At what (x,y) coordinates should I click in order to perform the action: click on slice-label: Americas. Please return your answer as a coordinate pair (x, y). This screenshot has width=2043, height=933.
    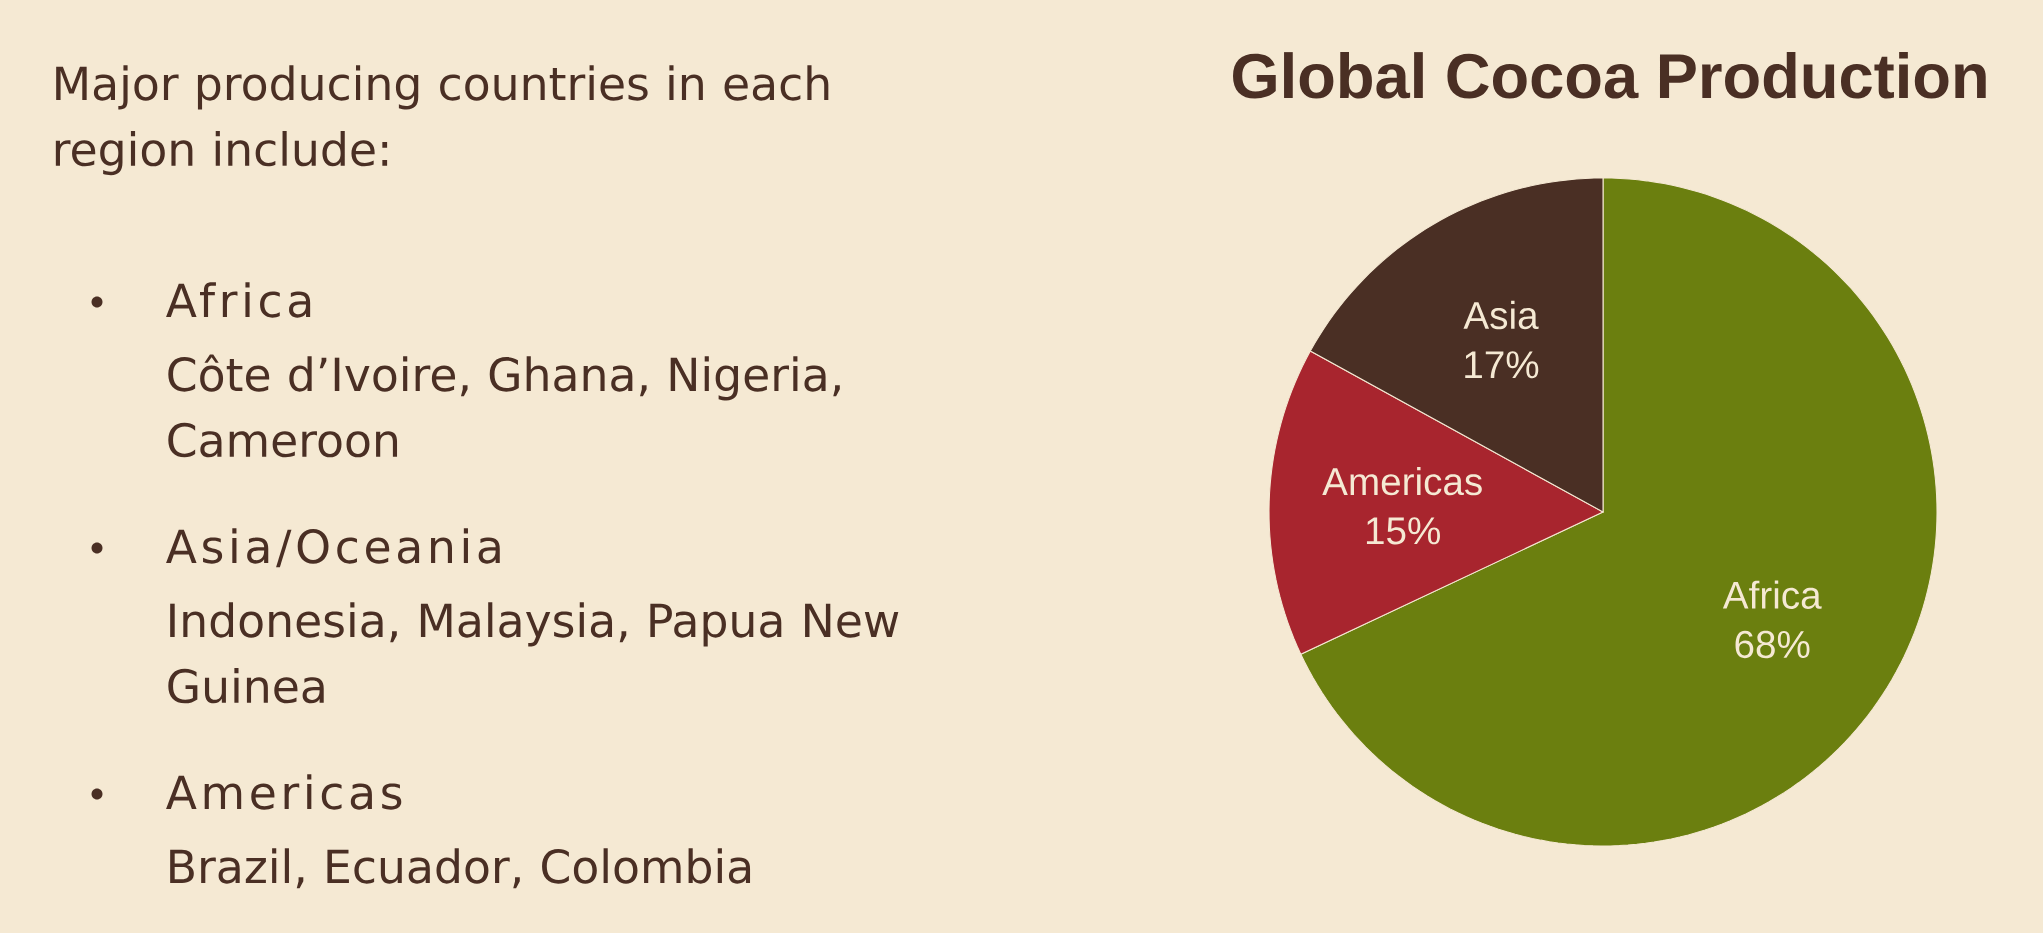
    Looking at the image, I should click on (1402, 481).